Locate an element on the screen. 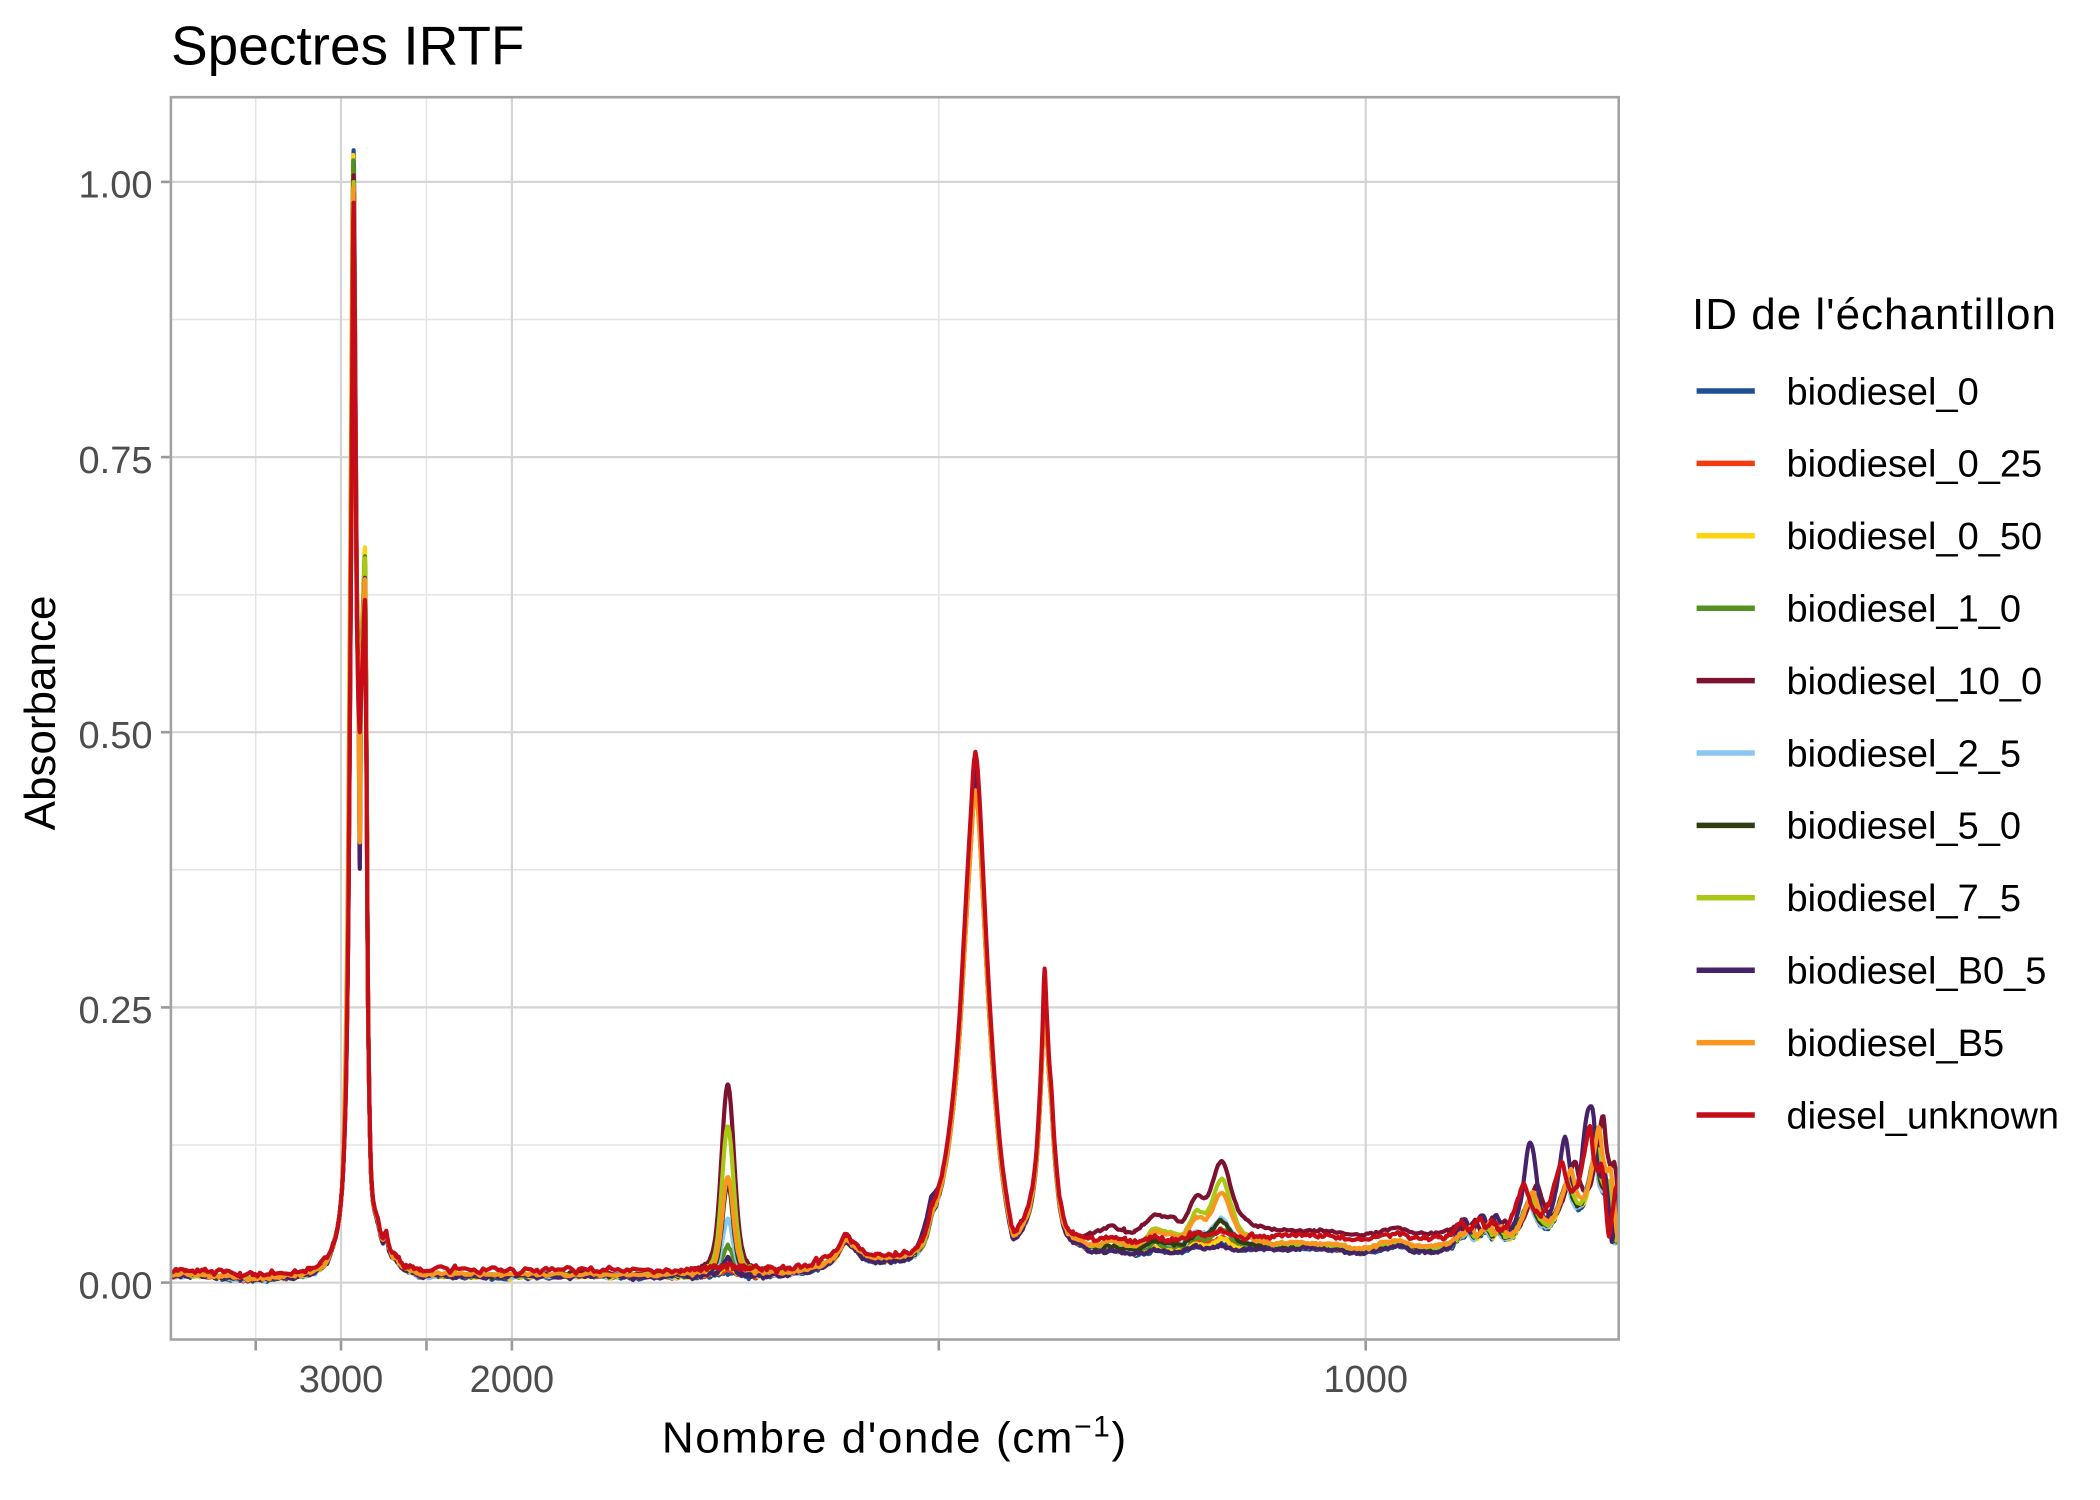  svg-text: Spectres IRTF is located at coordinates (348, 46).